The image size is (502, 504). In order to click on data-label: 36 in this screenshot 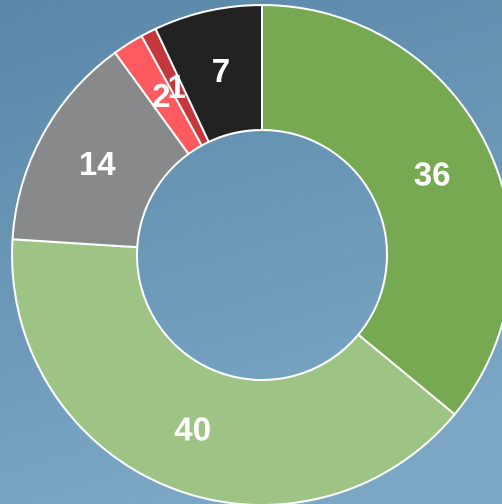, I will do `click(432, 174)`.